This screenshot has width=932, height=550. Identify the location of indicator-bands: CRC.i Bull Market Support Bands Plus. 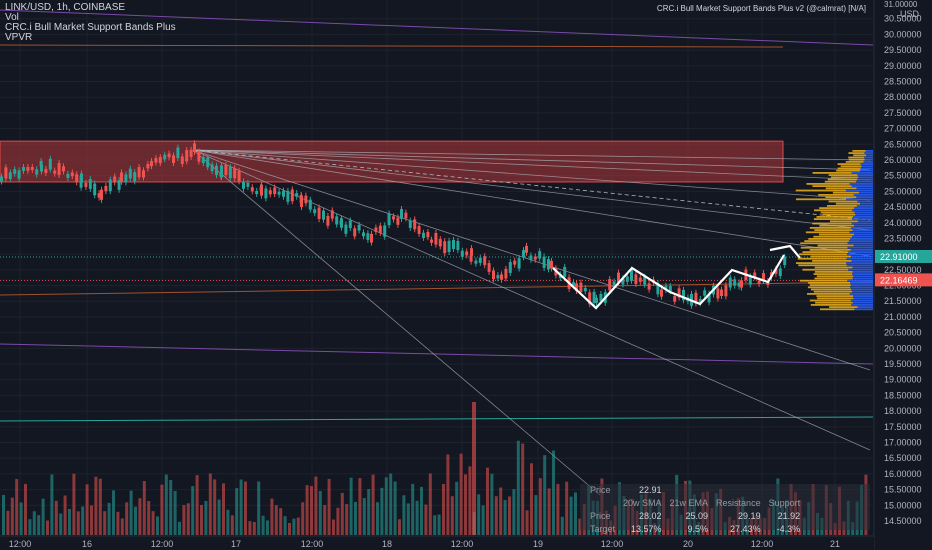
(90, 27).